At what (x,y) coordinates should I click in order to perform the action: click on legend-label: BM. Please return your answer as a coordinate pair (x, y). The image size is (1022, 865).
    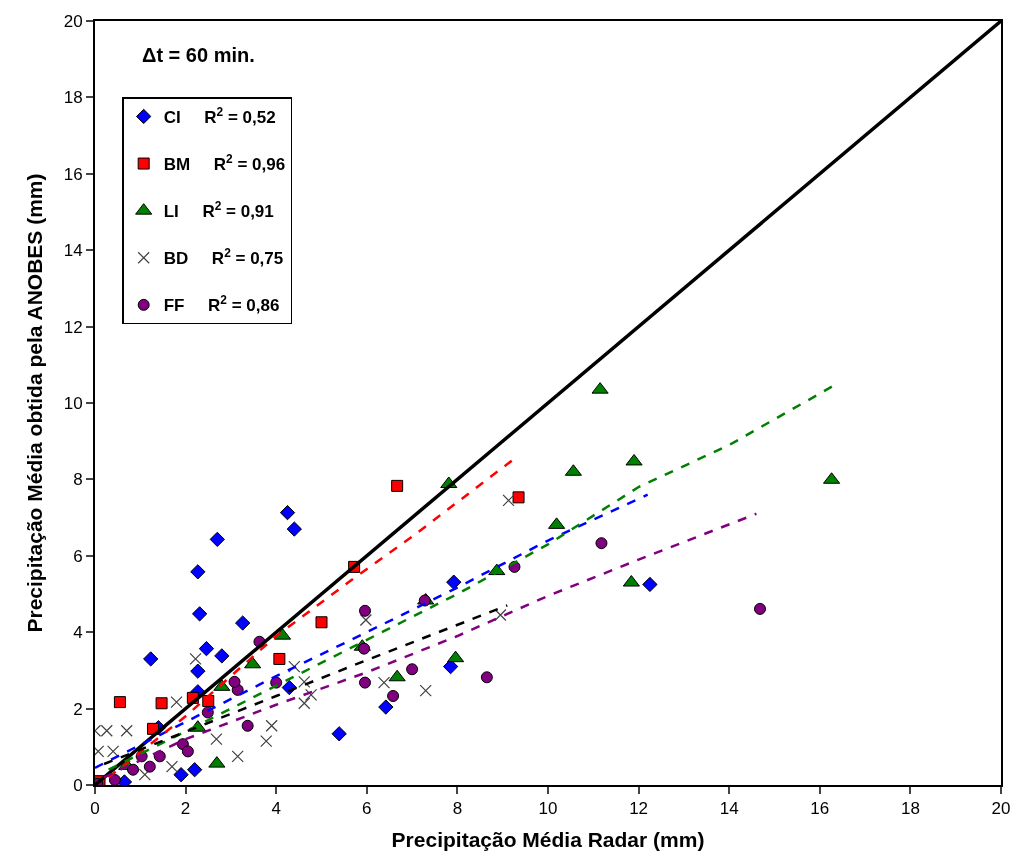
    Looking at the image, I should click on (177, 165).